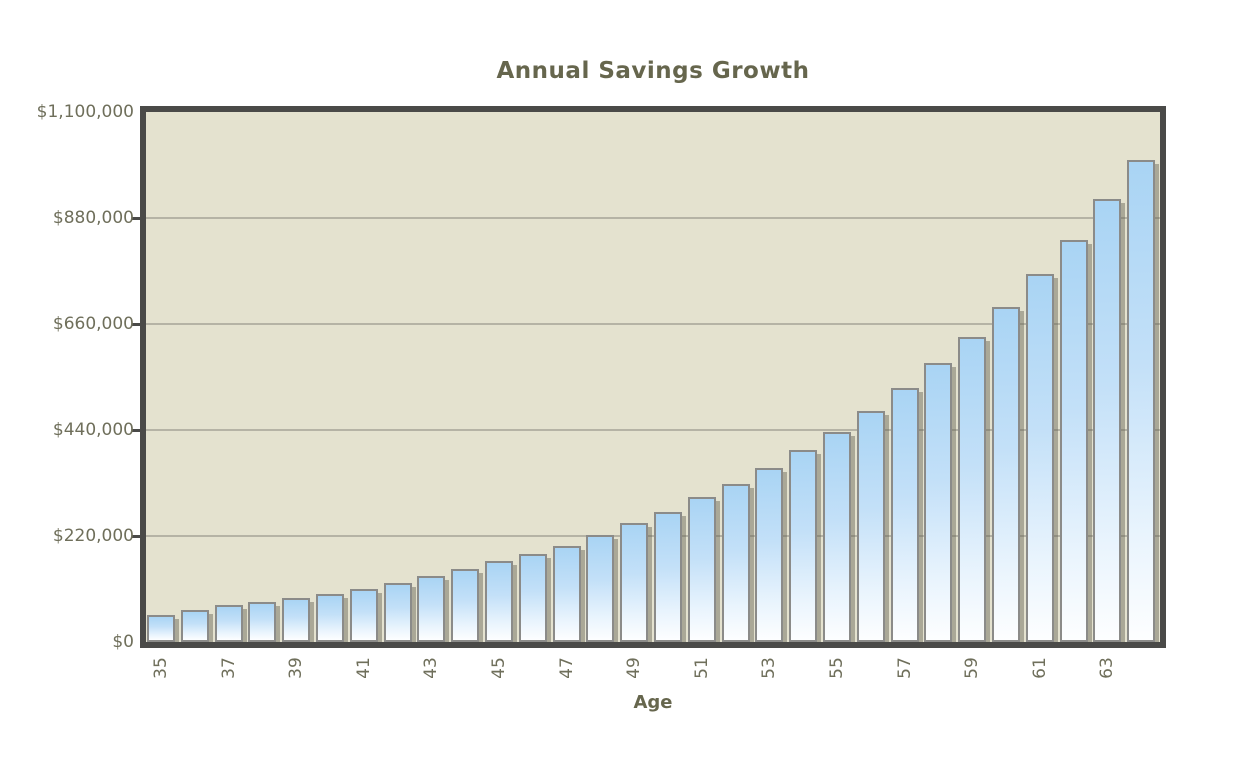  I want to click on x-axis-tick-label: 41, so click(363, 668).